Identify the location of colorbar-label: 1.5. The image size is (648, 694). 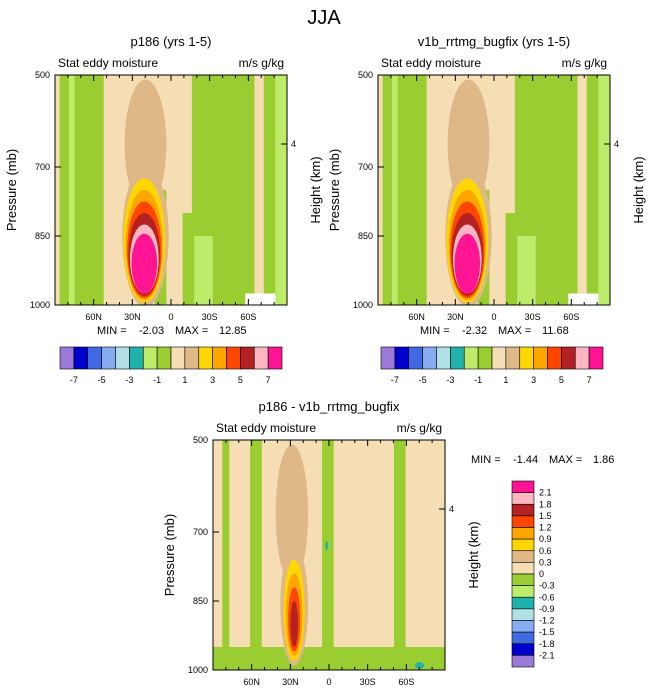
(545, 516).